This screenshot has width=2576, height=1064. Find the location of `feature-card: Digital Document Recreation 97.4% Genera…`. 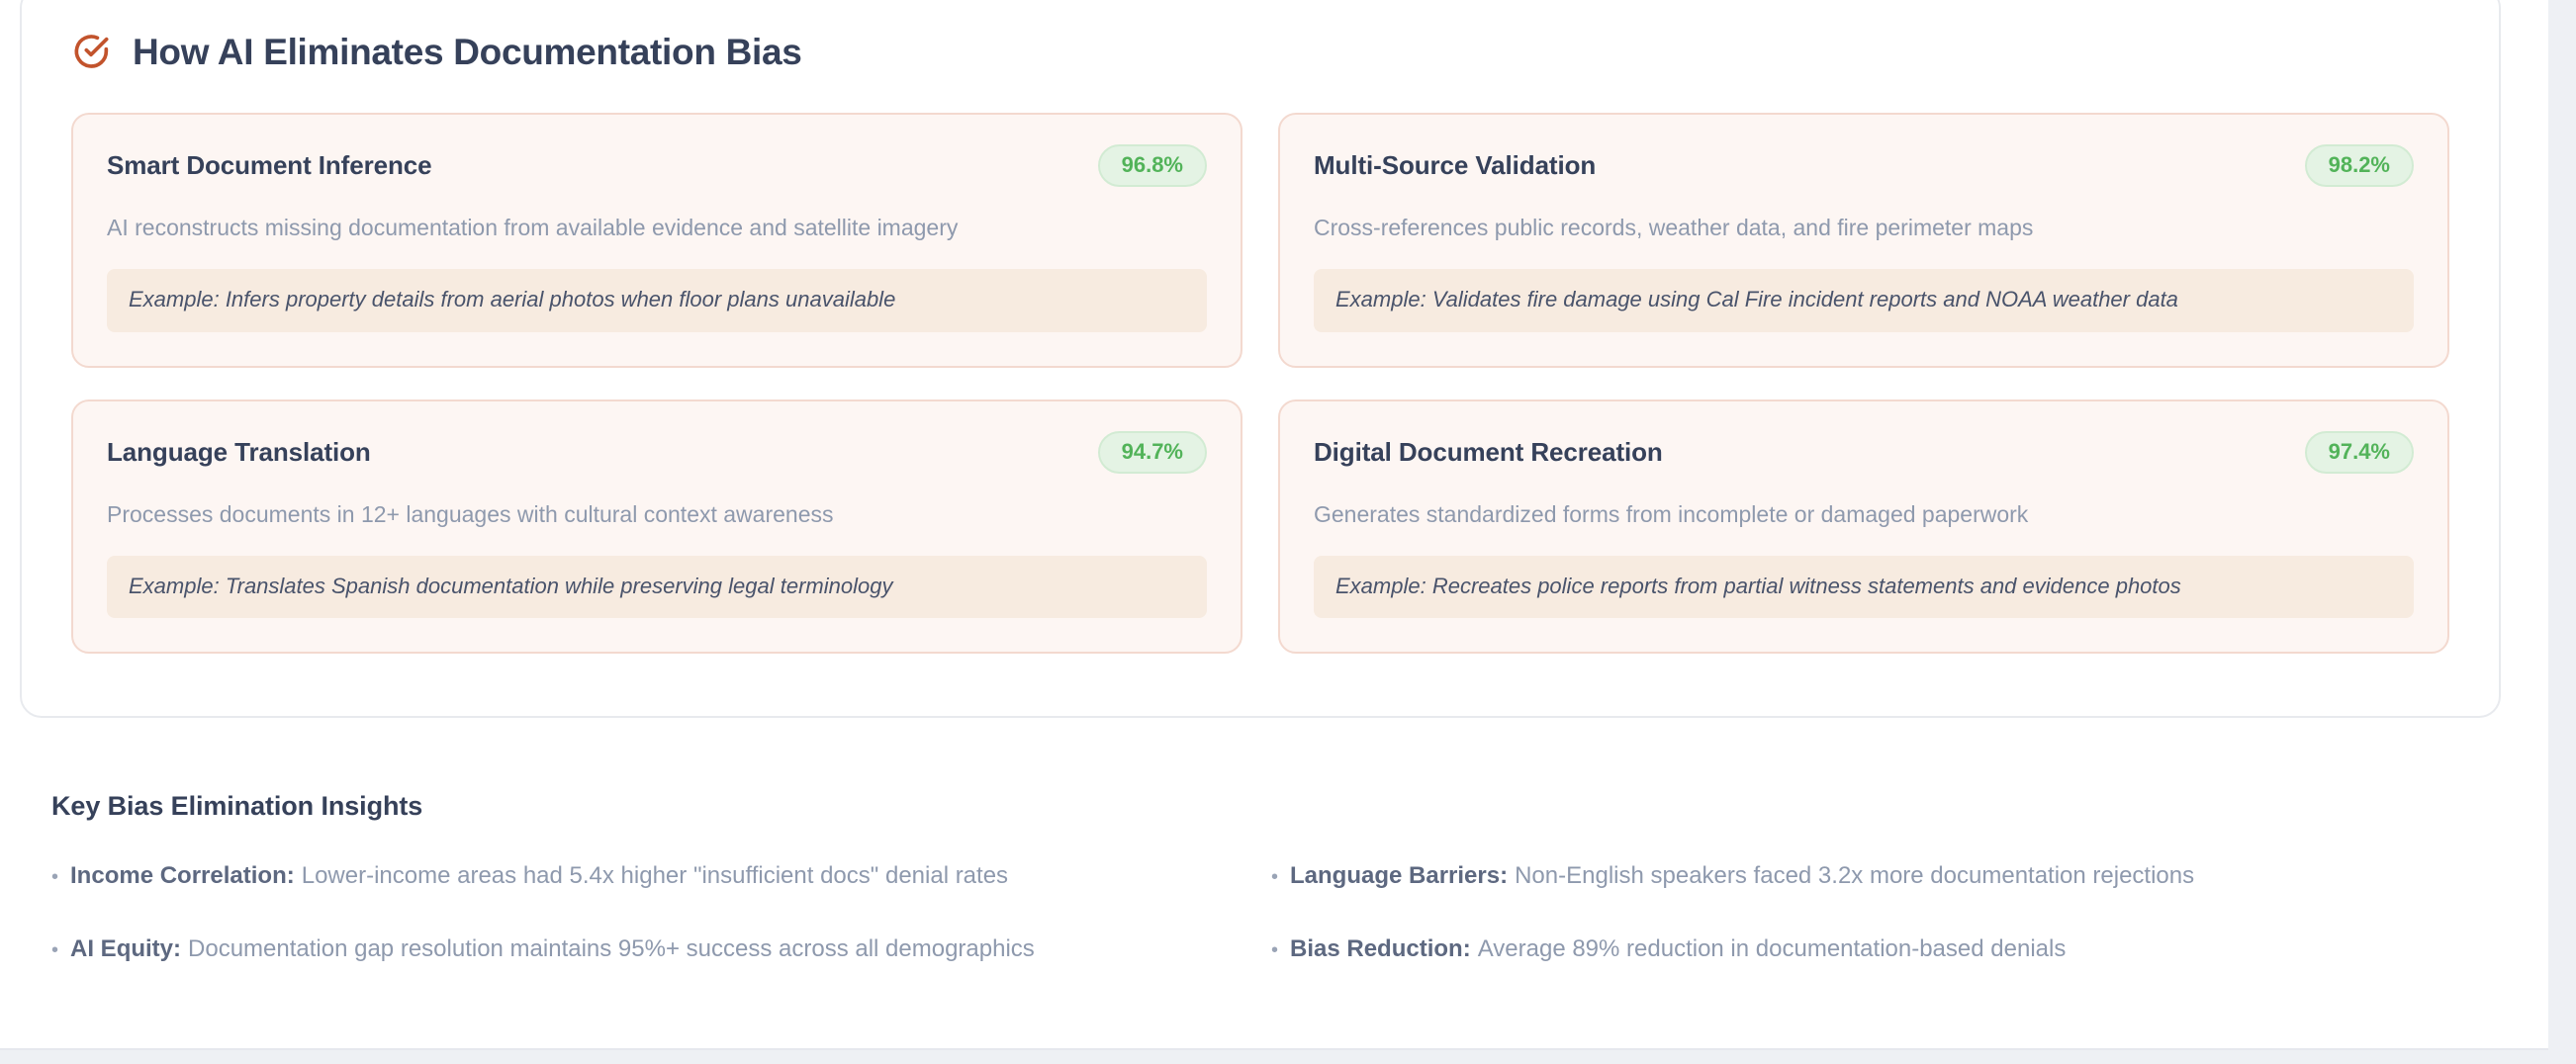

feature-card: Digital Document Recreation 97.4% Genera… is located at coordinates (1863, 527).